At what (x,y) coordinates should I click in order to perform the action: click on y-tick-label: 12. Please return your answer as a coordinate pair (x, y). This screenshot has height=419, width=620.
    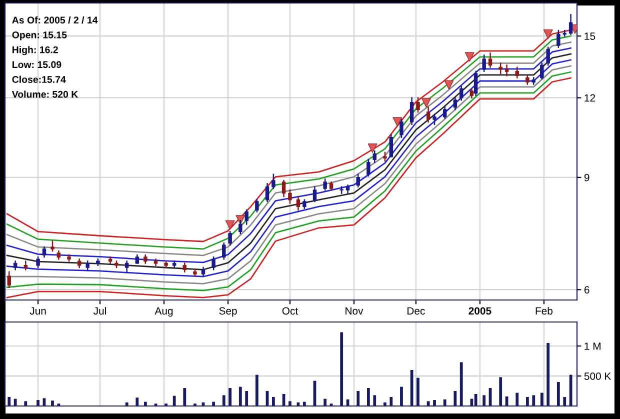
    Looking at the image, I should click on (590, 98).